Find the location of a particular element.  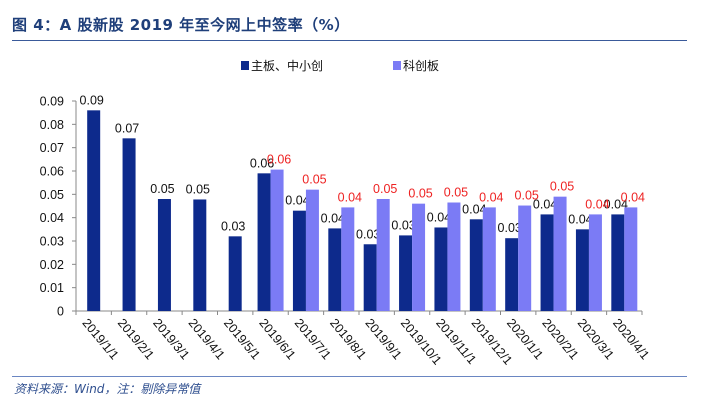

x-tick-label: 2019/1/1 is located at coordinates (100, 339).